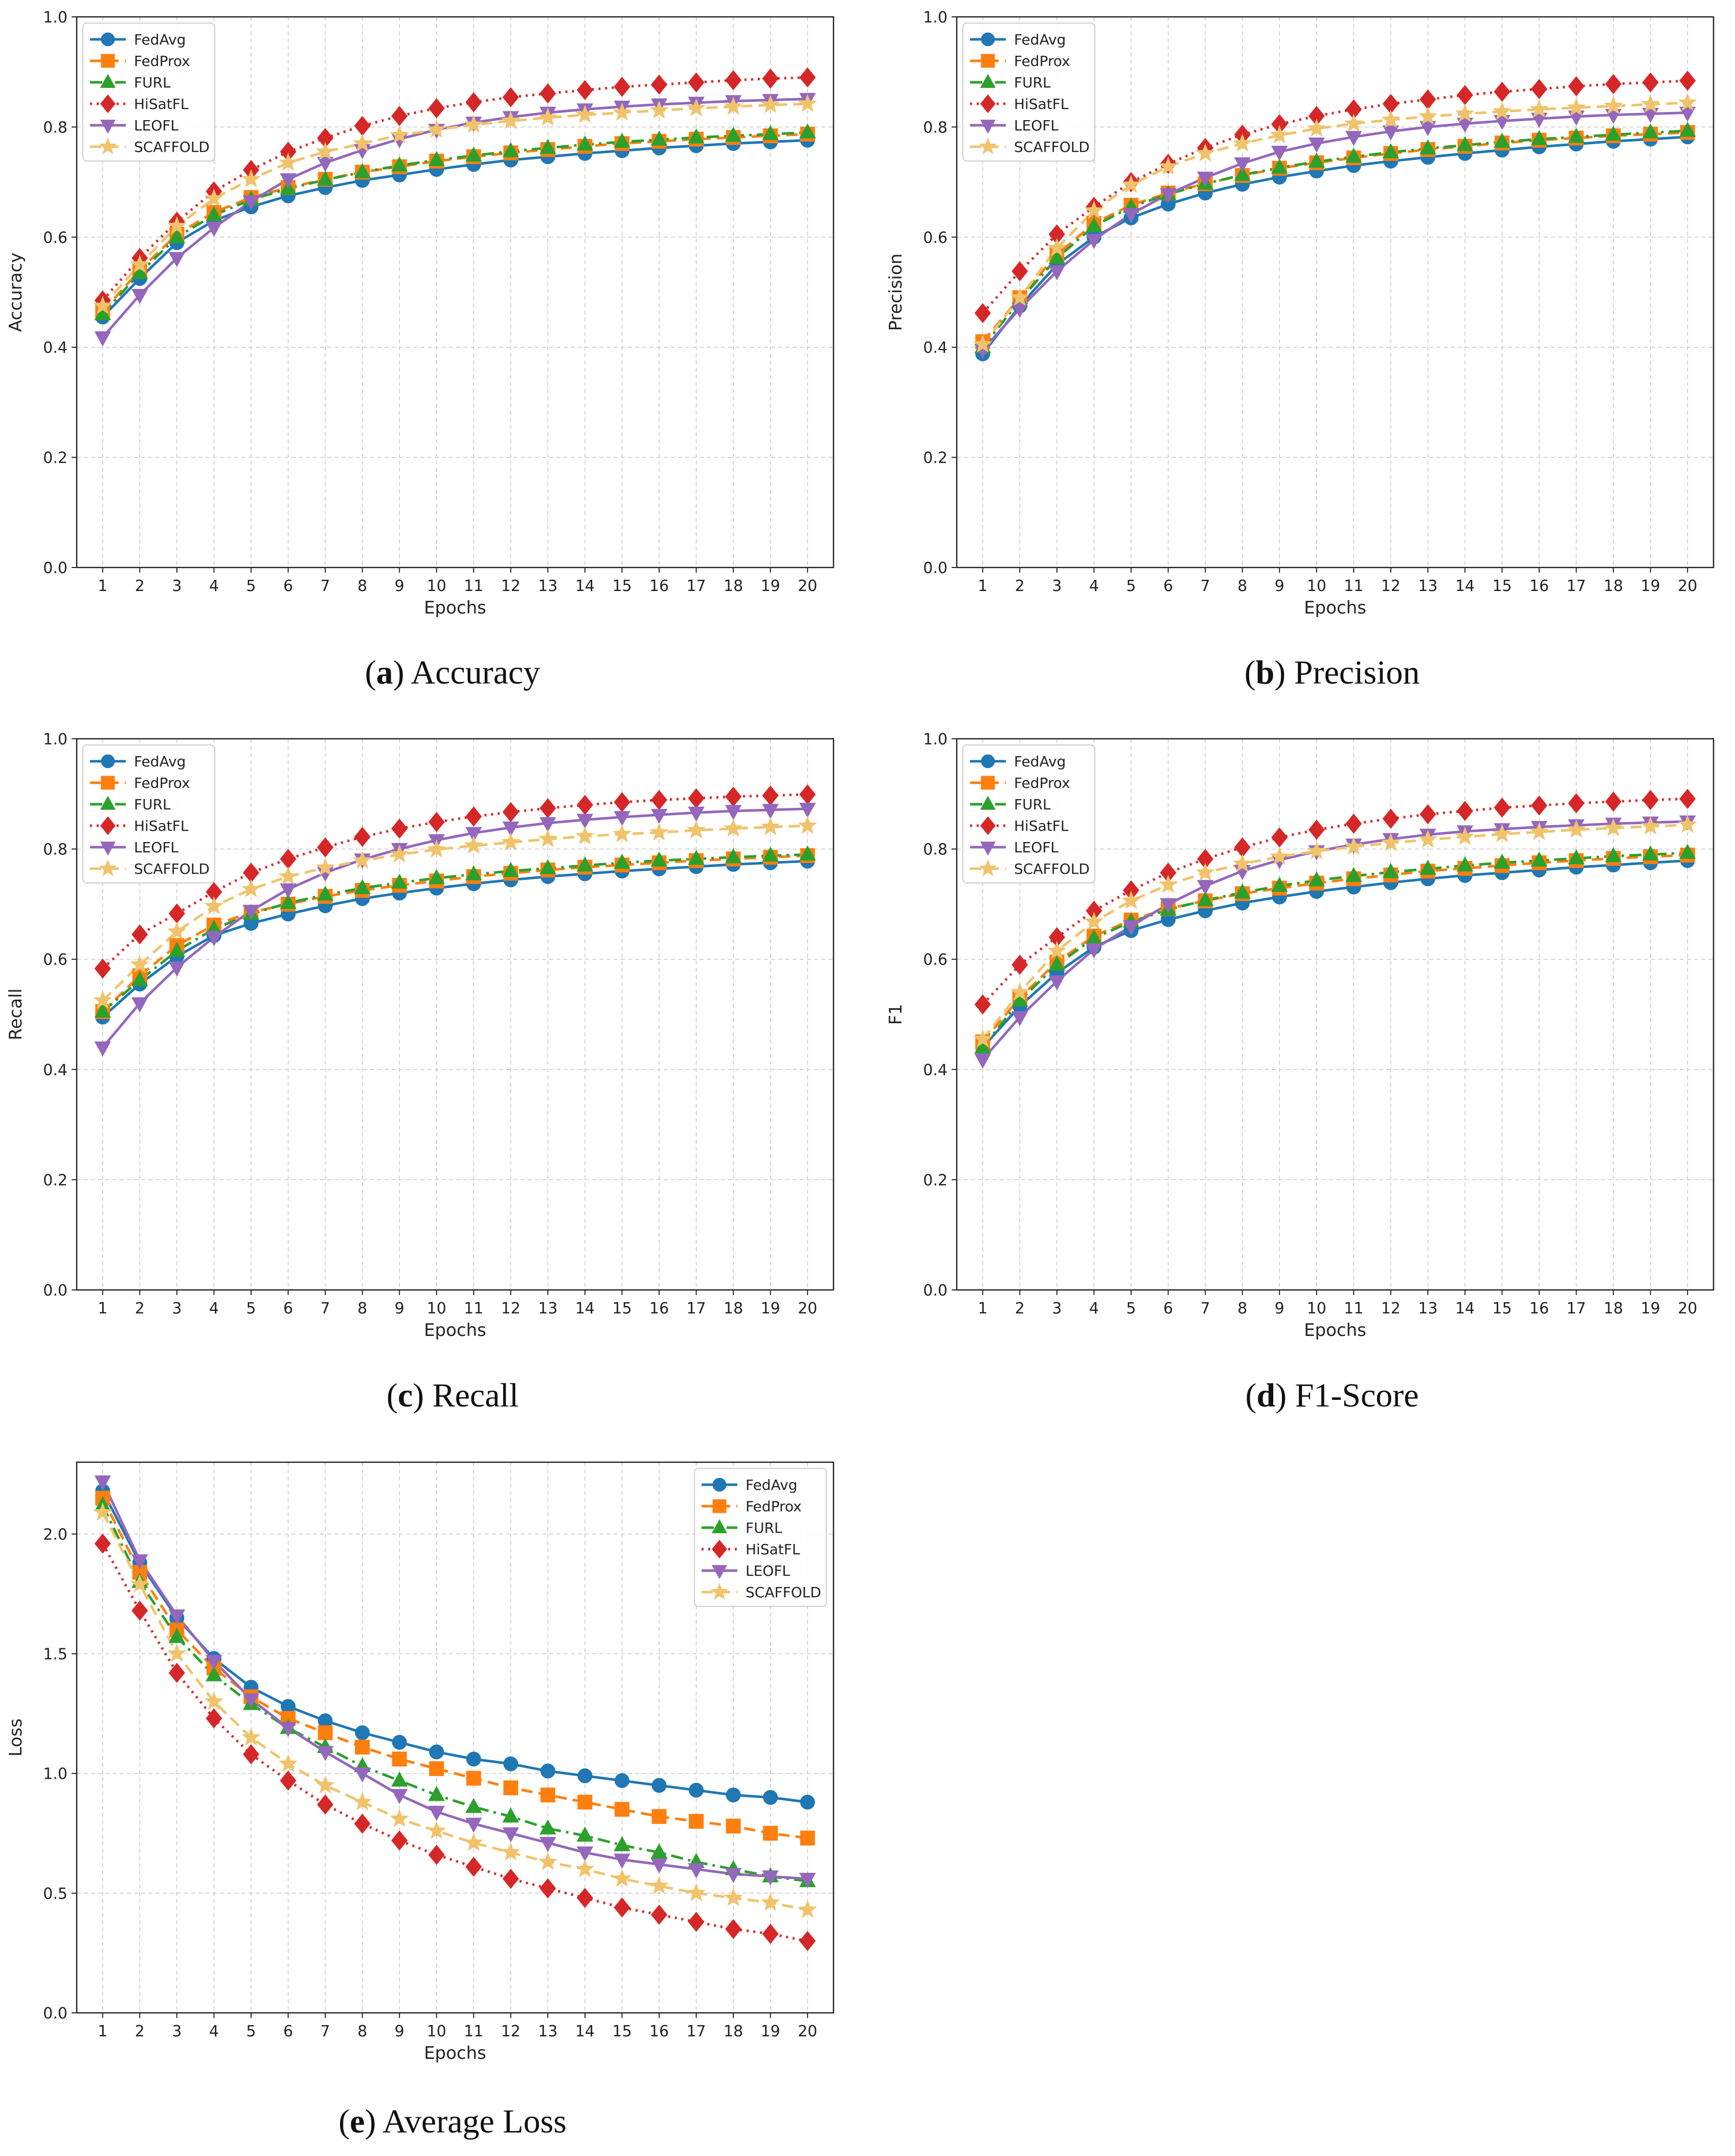  I want to click on legend-label-furl: FURL, so click(1032, 82).